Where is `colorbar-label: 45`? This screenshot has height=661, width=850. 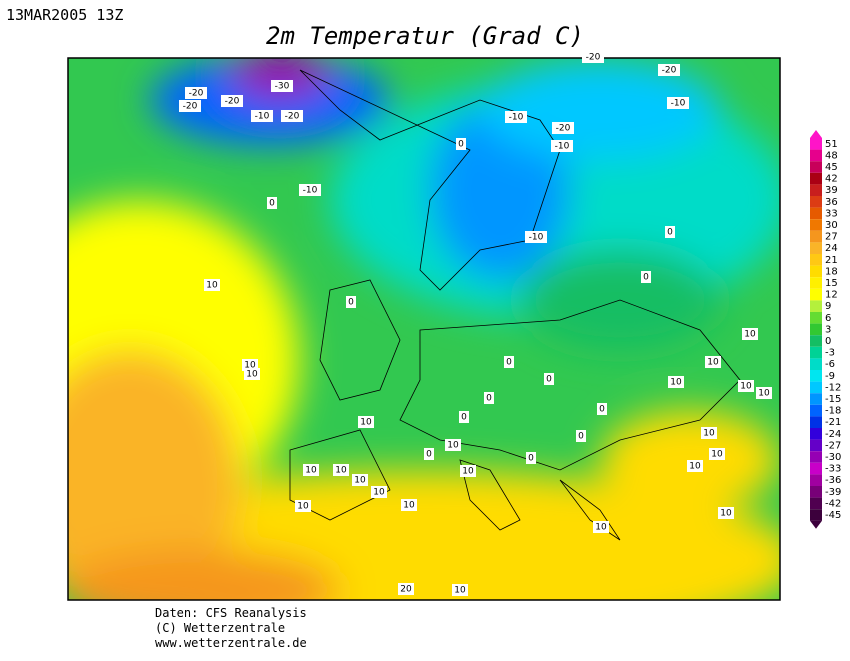 colorbar-label: 45 is located at coordinates (831, 167).